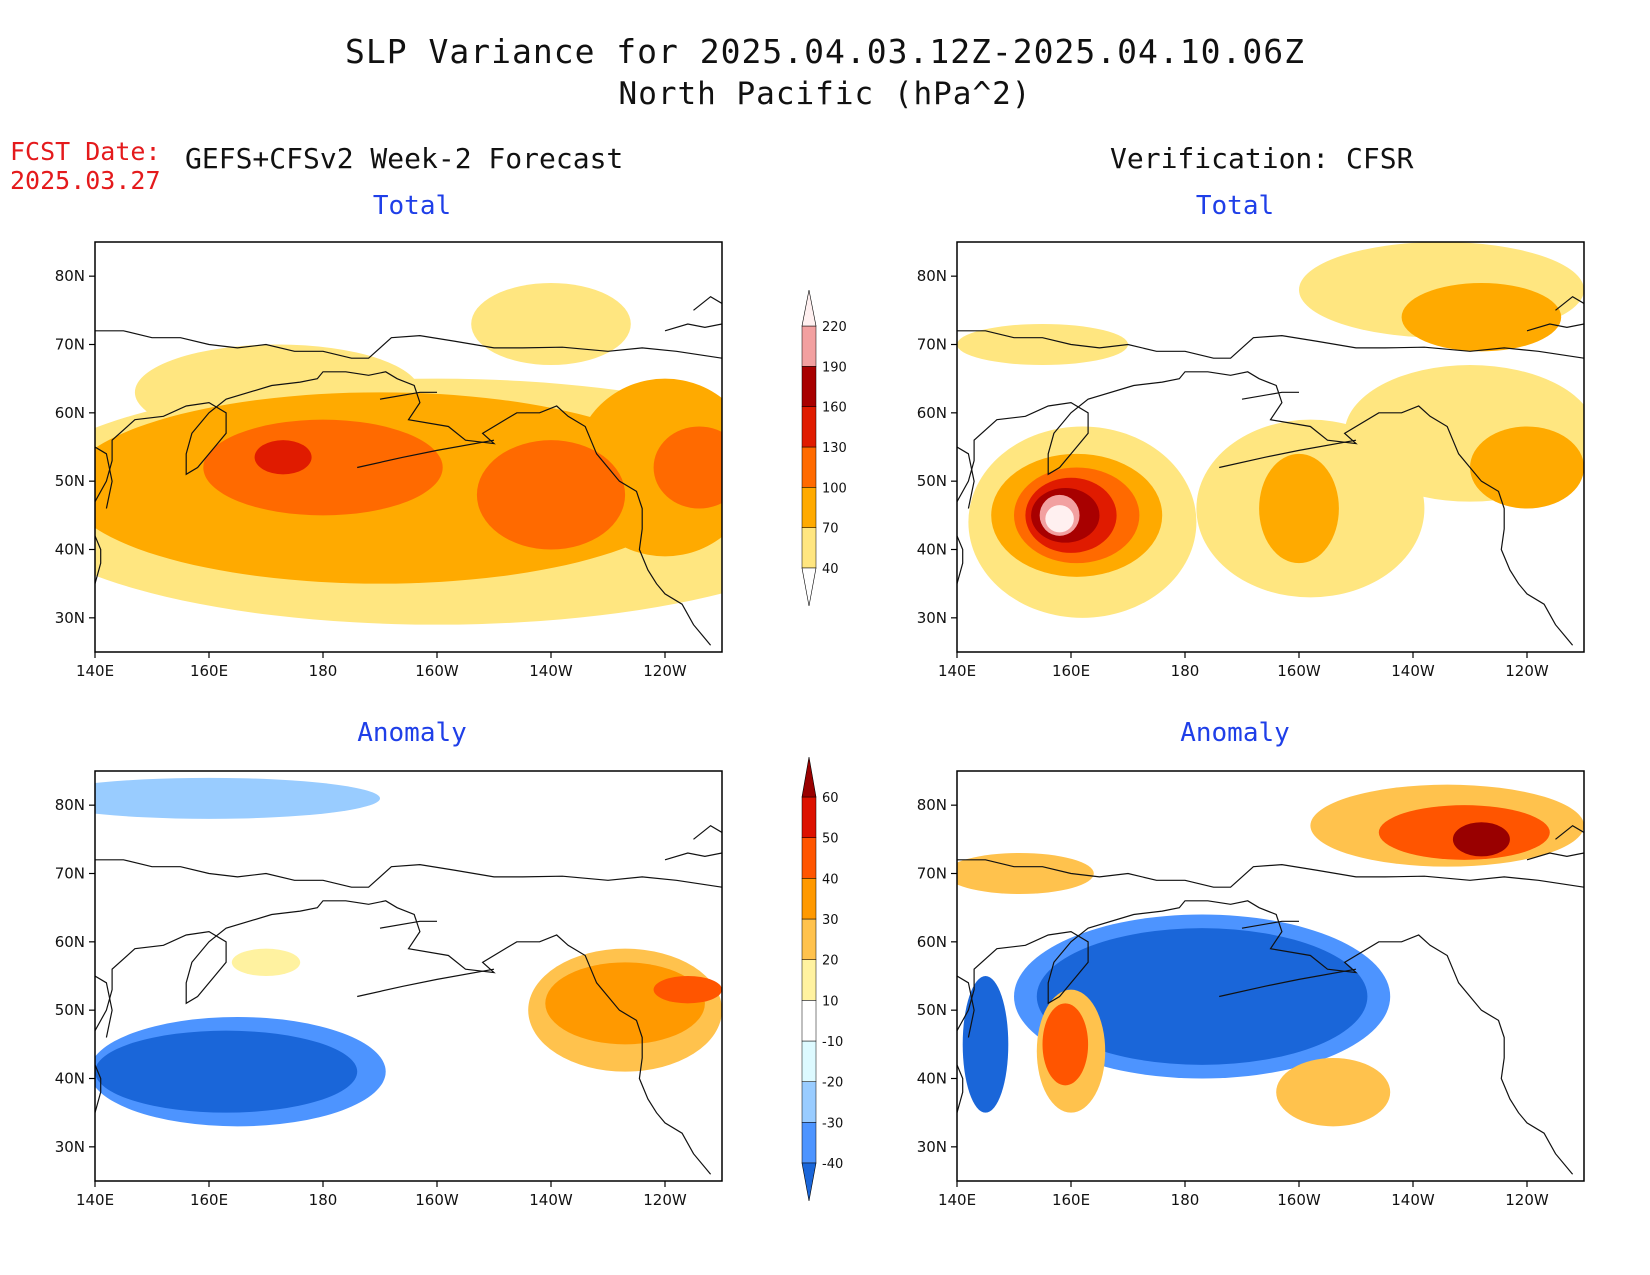 The height and width of the screenshot is (1275, 1650). Describe the element at coordinates (830, 529) in the screenshot. I see `total-colorbar-label: 70` at that location.